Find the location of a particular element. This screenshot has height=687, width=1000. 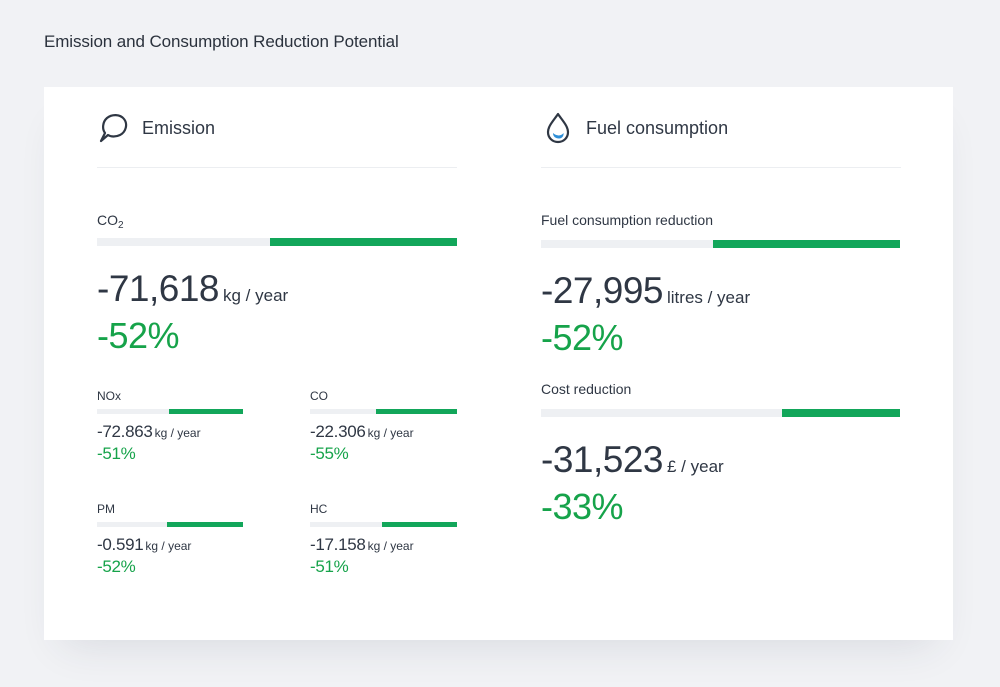

hc-bar is located at coordinates (383, 524).